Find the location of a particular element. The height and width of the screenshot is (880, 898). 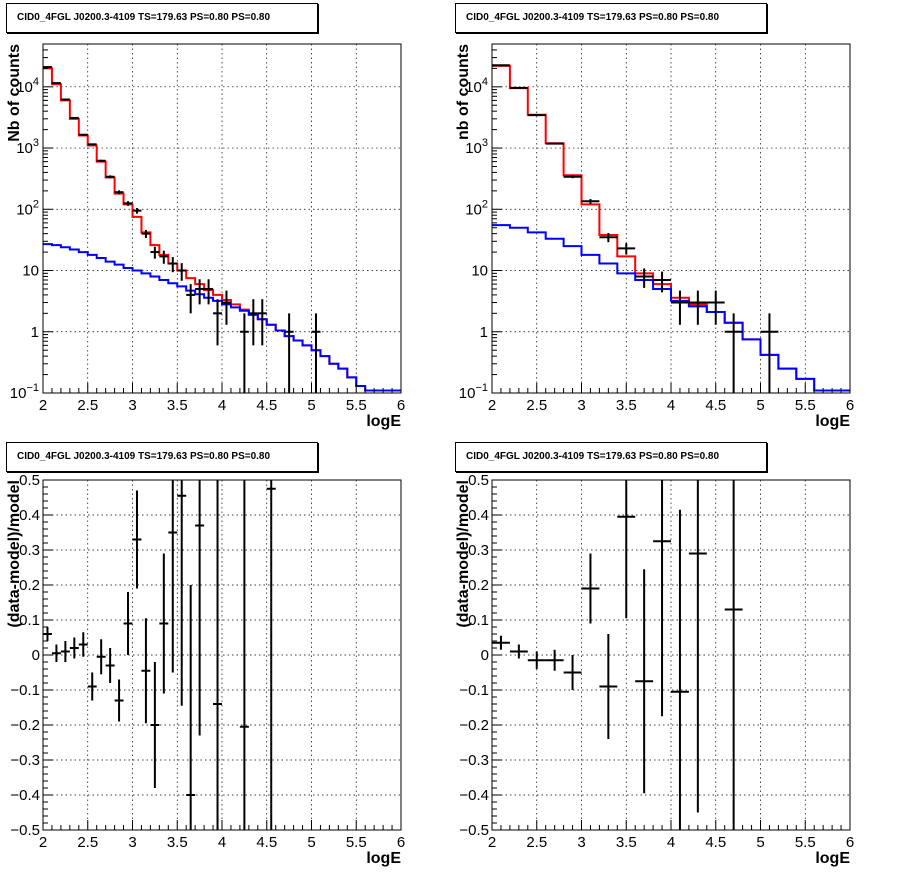

y-tick-label-exponent: 4 is located at coordinates (485, 82).